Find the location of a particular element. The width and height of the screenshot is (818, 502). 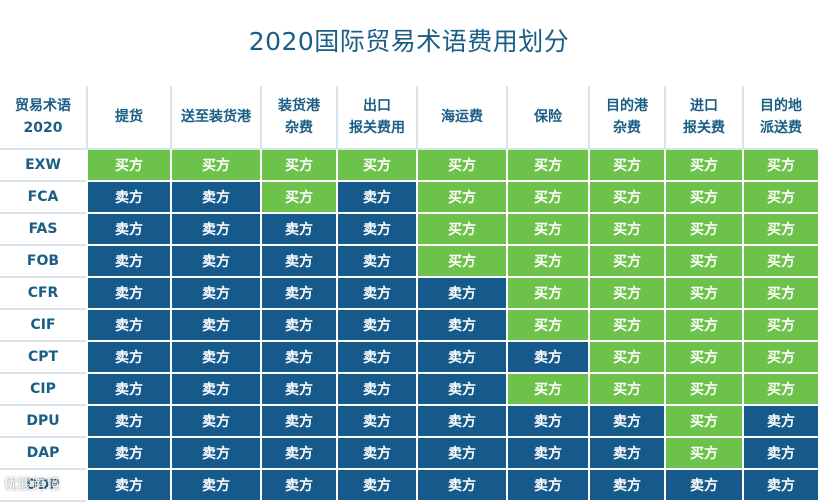

page-title: 2020国际贸易术语费用划分 is located at coordinates (409, 41).